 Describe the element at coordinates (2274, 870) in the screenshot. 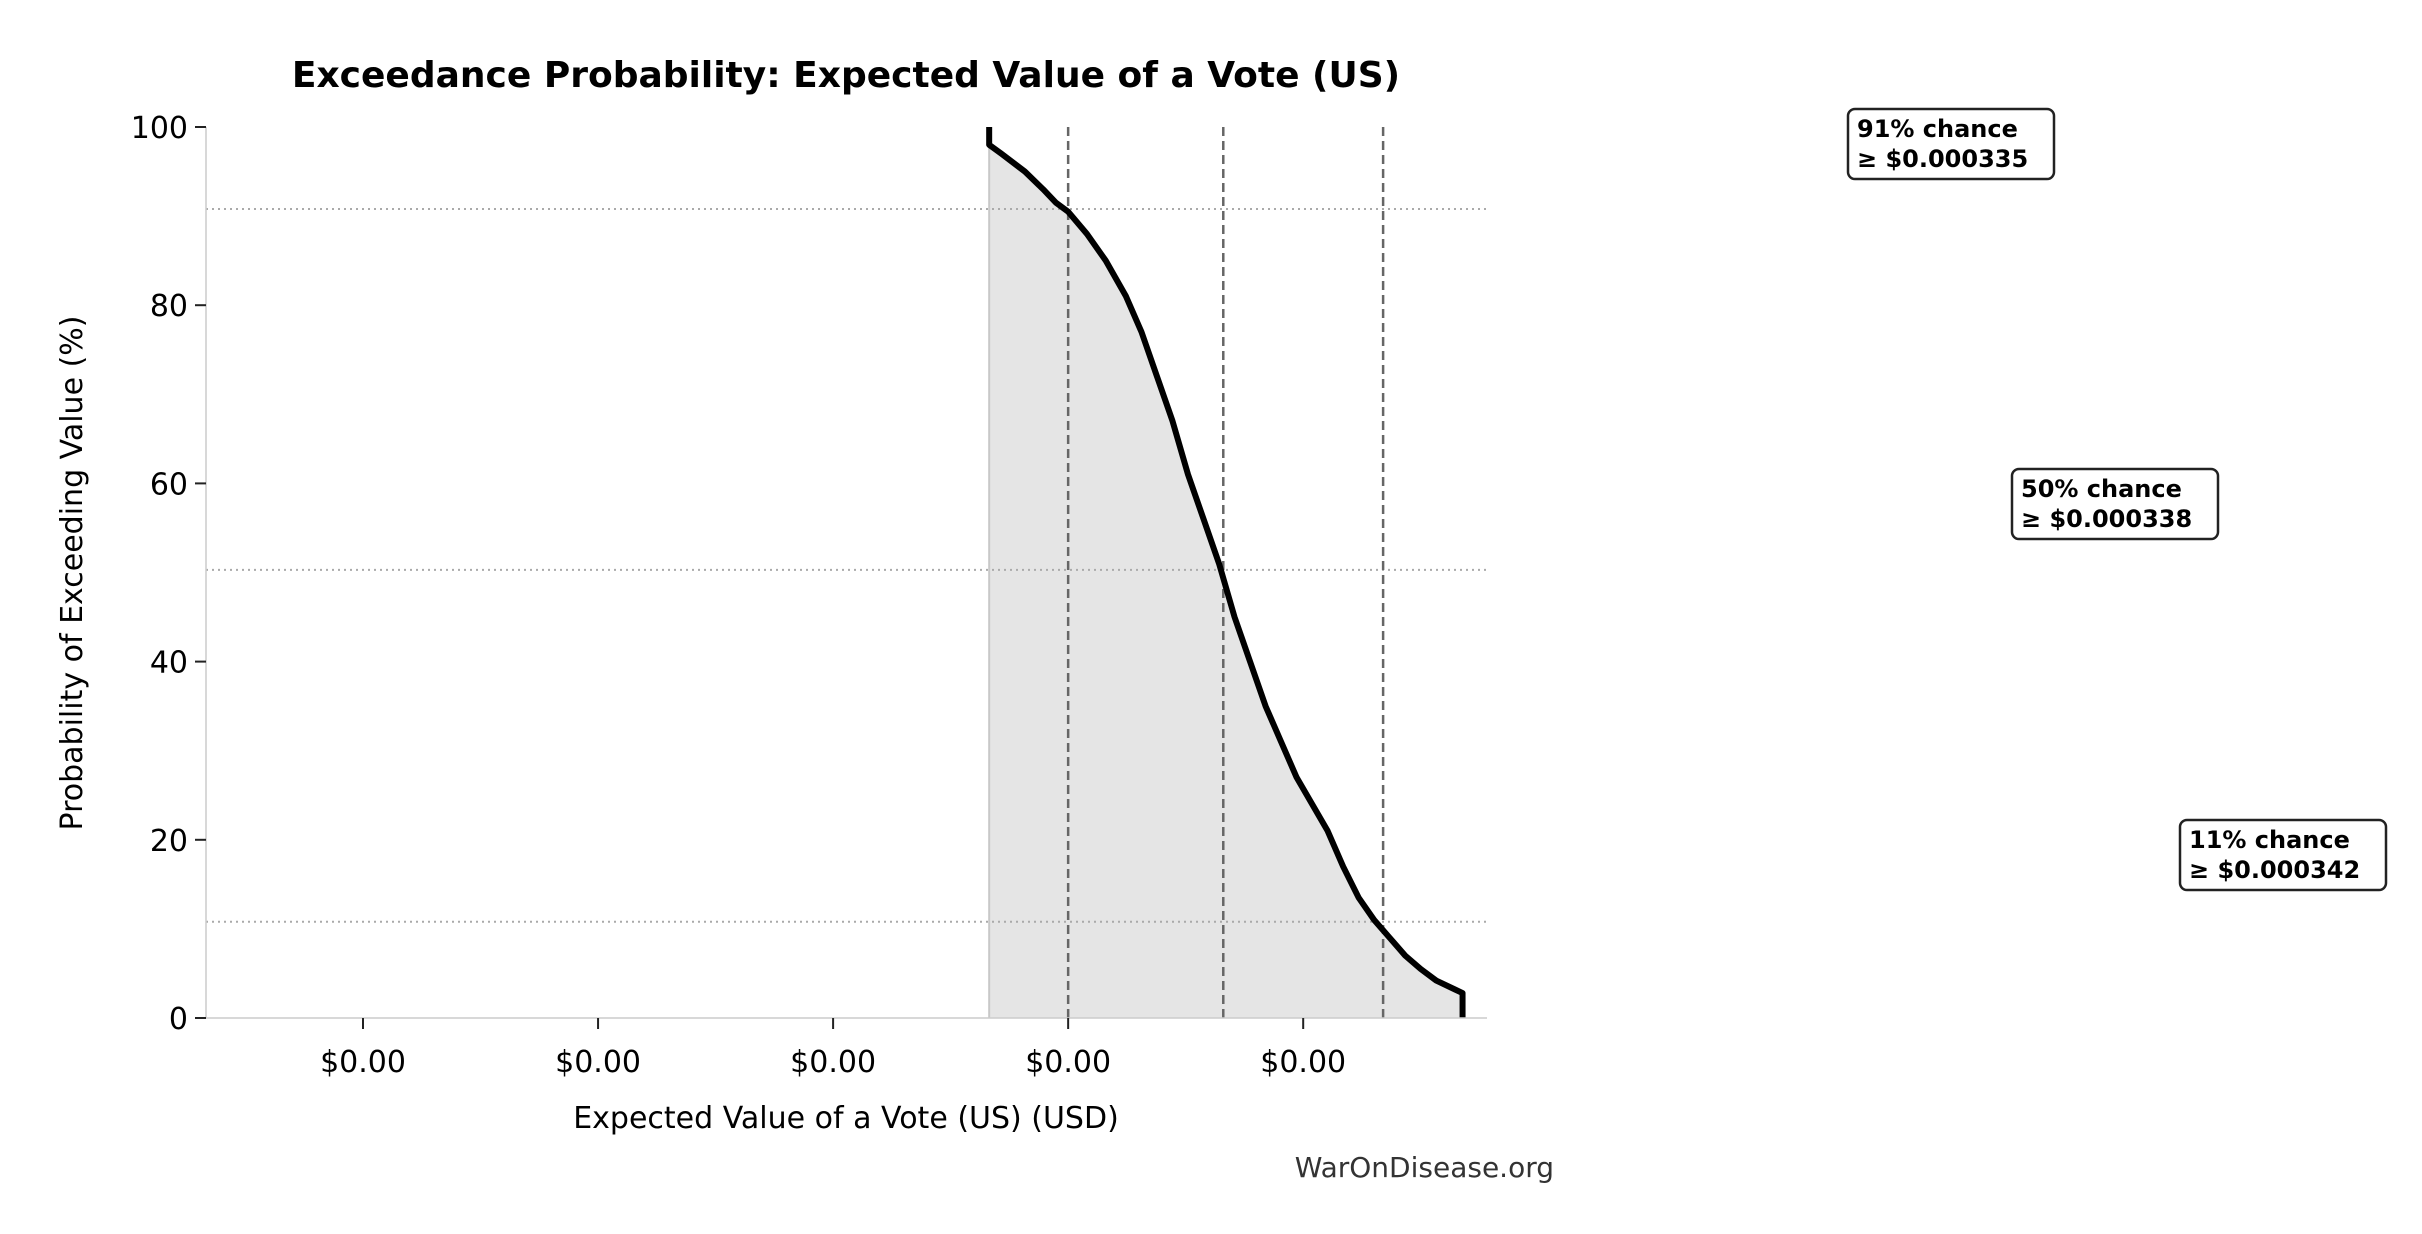

I see `annotation-value: ≥ $0.000342` at that location.